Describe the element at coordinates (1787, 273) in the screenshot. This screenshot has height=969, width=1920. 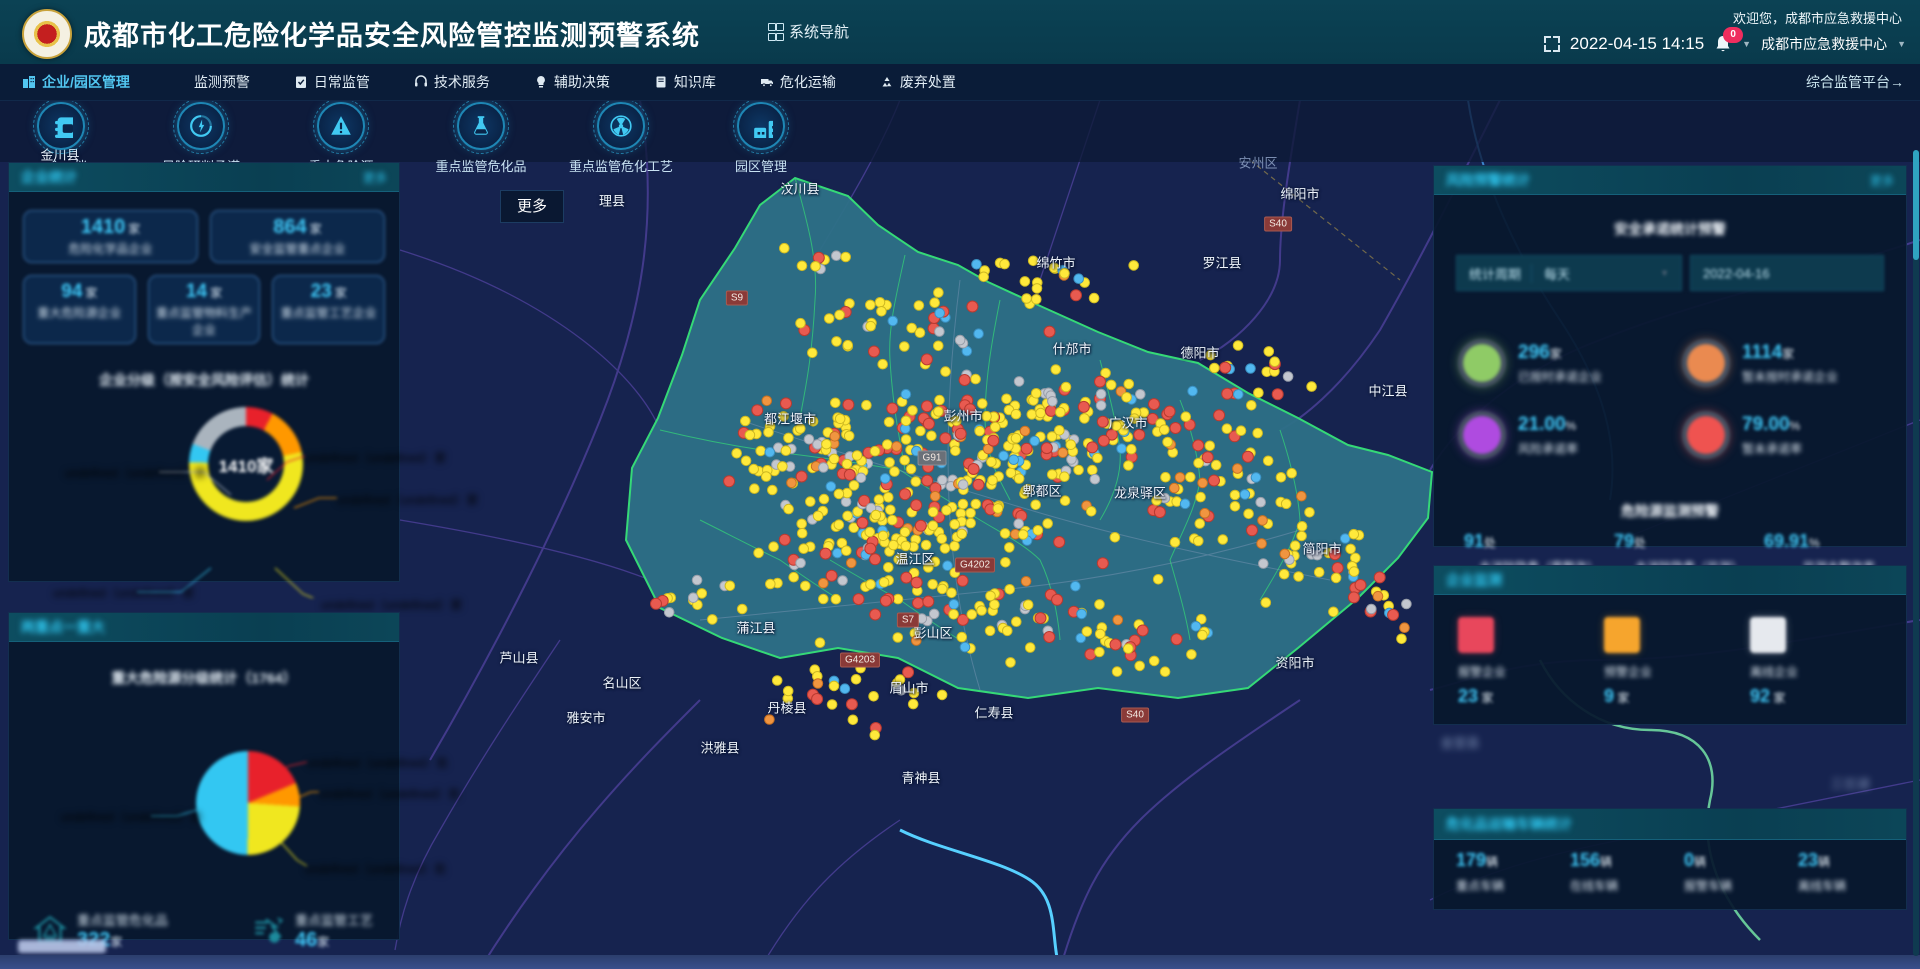
I see `date-picker: 2022-04-16` at that location.